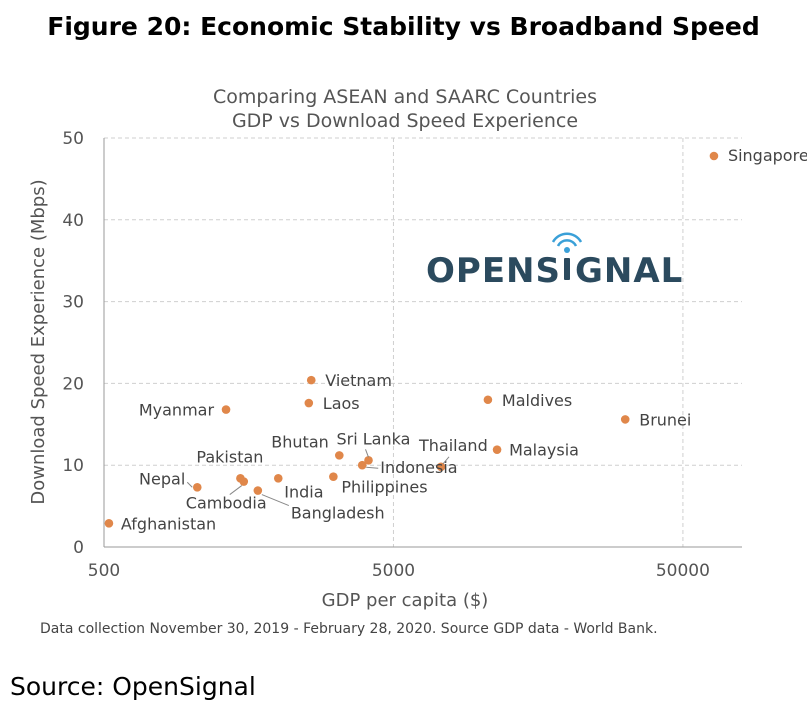 This screenshot has width=807, height=723. What do you see at coordinates (278, 478) in the screenshot?
I see `point-india` at bounding box center [278, 478].